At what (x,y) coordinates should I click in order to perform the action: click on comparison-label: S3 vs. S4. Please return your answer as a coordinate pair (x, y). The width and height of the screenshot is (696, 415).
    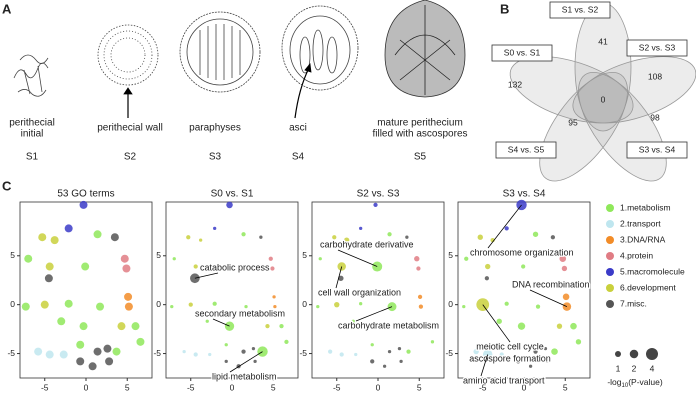
    Looking at the image, I should click on (657, 149).